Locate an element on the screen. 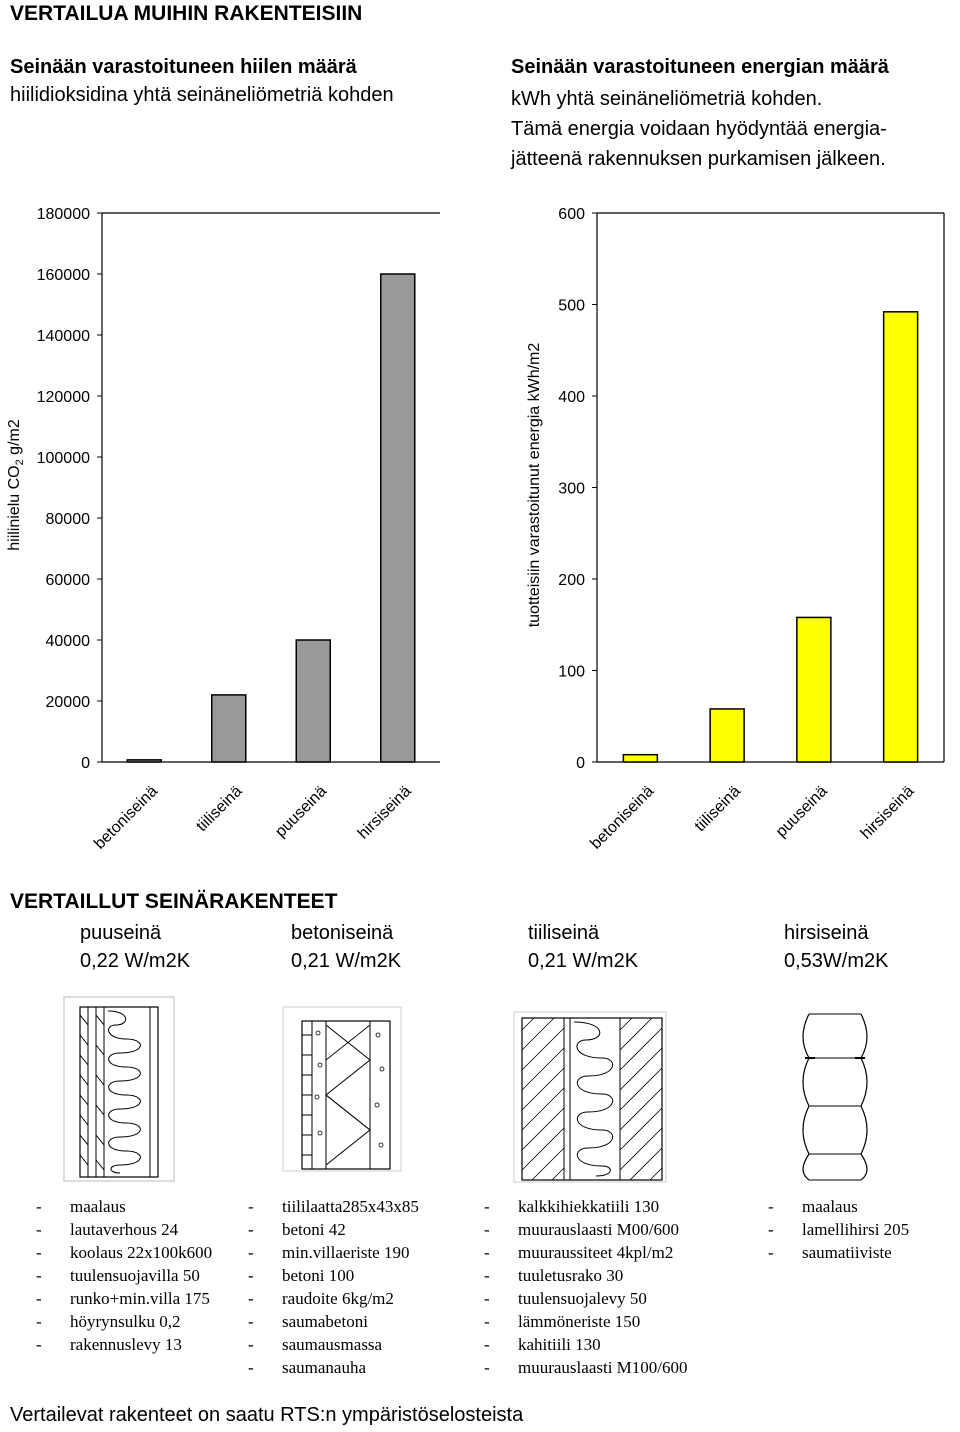  layer-item: - rakennuslevy 13 is located at coordinates (109, 1344).